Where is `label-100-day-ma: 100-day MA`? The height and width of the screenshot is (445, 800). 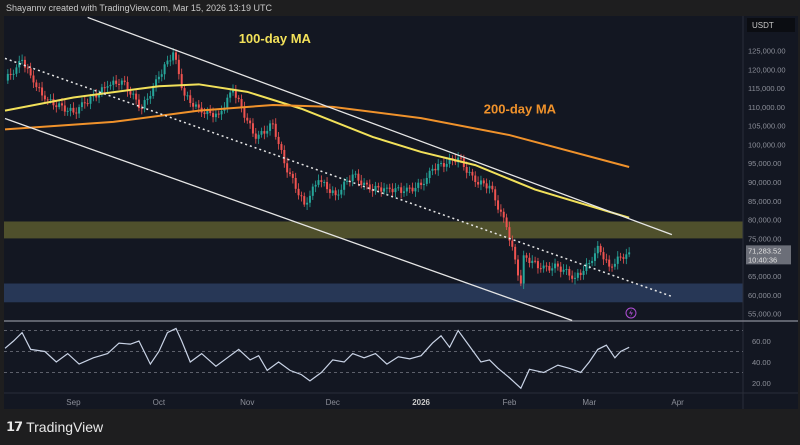
label-100-day-ma: 100-day MA is located at coordinates (275, 38).